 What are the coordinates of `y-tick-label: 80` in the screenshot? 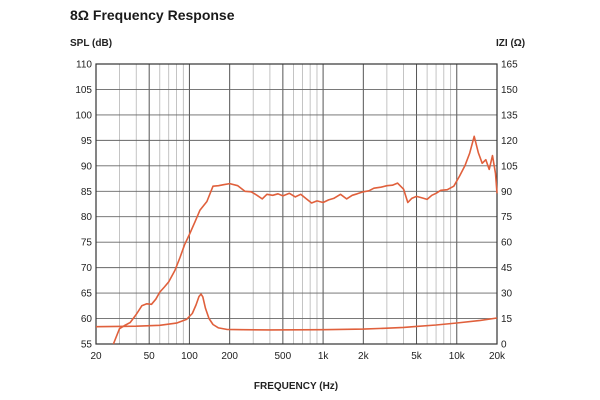 It's located at (87, 217).